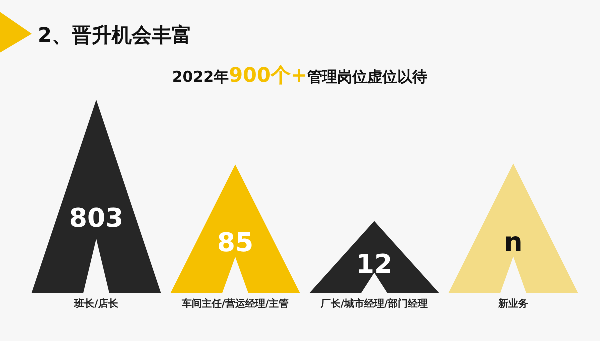 The height and width of the screenshot is (341, 600). What do you see at coordinates (513, 243) in the screenshot?
I see `data-label: n` at bounding box center [513, 243].